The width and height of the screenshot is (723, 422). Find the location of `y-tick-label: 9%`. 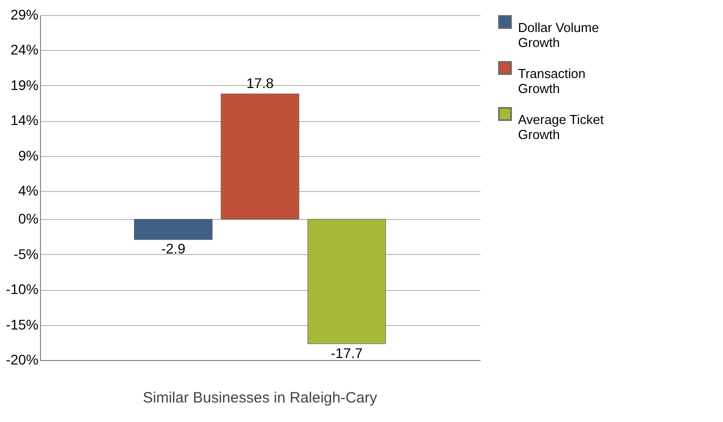

y-tick-label: 9% is located at coordinates (28, 155).